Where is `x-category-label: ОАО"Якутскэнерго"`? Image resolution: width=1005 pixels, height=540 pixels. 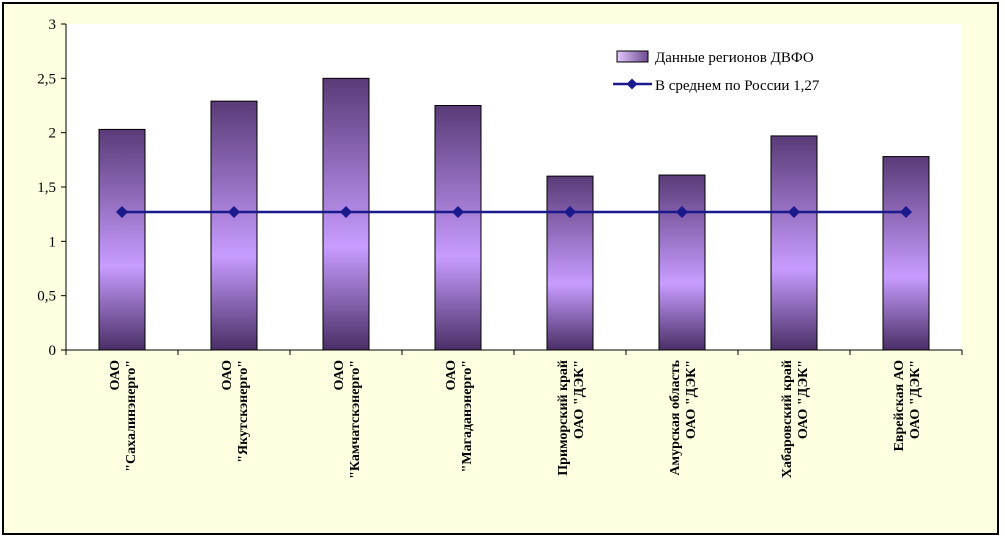
x-category-label: ОАО"Якутскэнерго" is located at coordinates (235, 411).